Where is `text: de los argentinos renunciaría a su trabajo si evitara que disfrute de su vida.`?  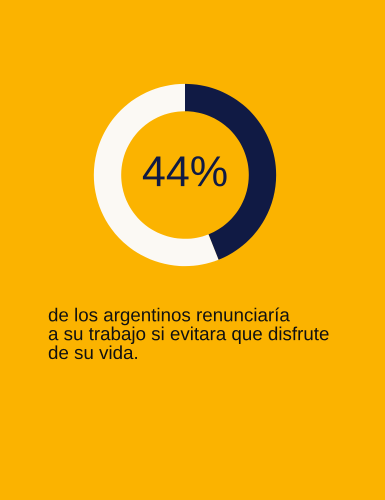 text: de los argentinos renunciaría a su trabajo si evitara que disfrute de su vida. is located at coordinates (188, 334).